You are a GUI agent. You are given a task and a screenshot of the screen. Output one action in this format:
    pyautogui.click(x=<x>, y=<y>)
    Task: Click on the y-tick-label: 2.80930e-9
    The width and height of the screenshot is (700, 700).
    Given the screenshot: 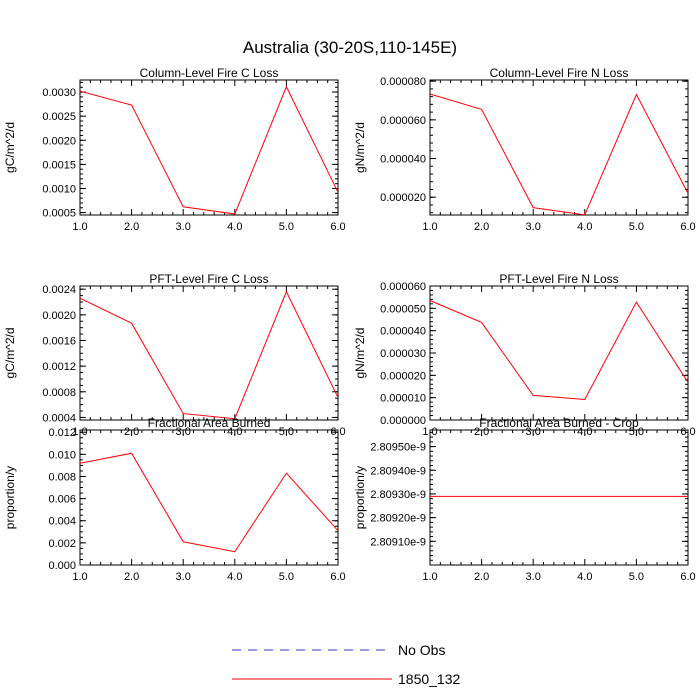 What is the action you would take?
    pyautogui.click(x=398, y=495)
    